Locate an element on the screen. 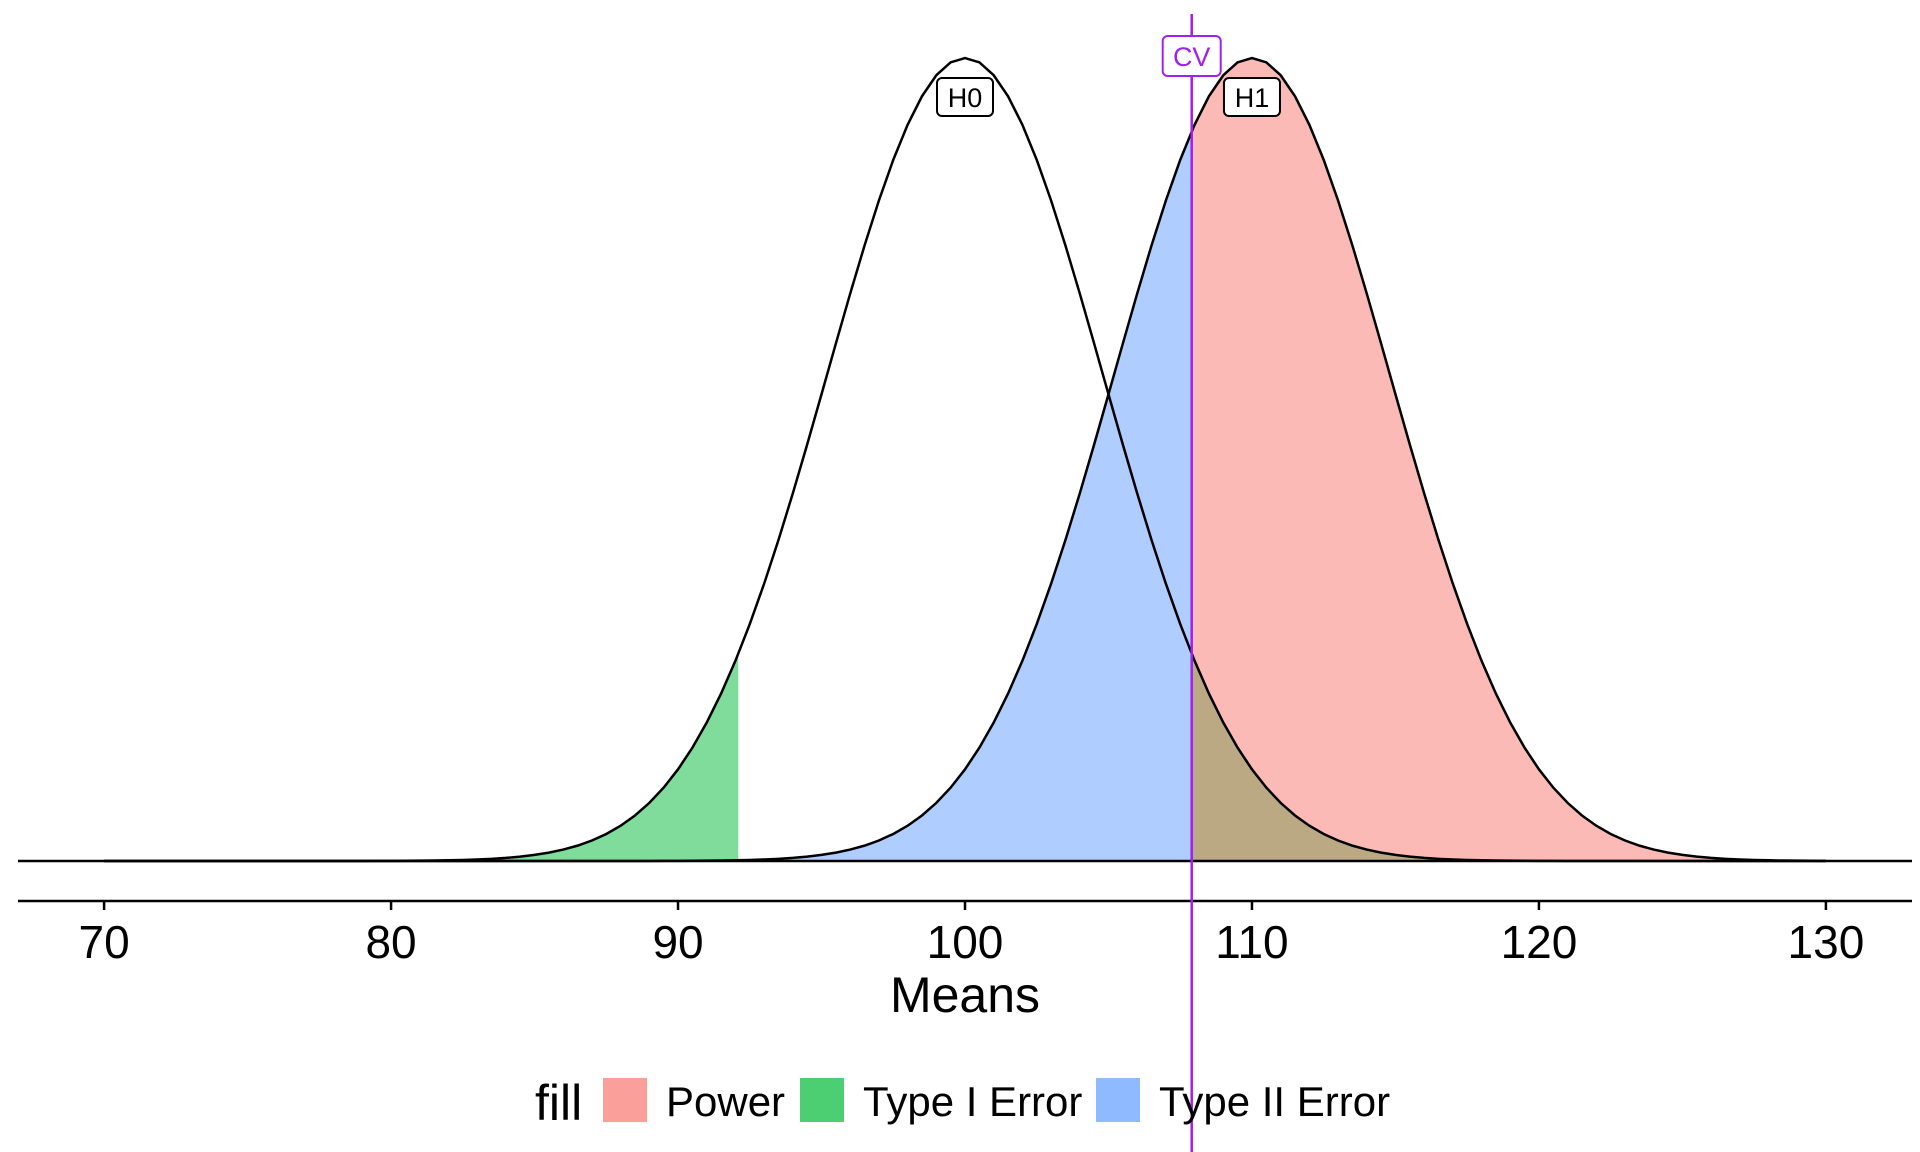 This screenshot has width=1920, height=1152. legend-items: Power Type I Error Type II Error is located at coordinates (996, 1101).